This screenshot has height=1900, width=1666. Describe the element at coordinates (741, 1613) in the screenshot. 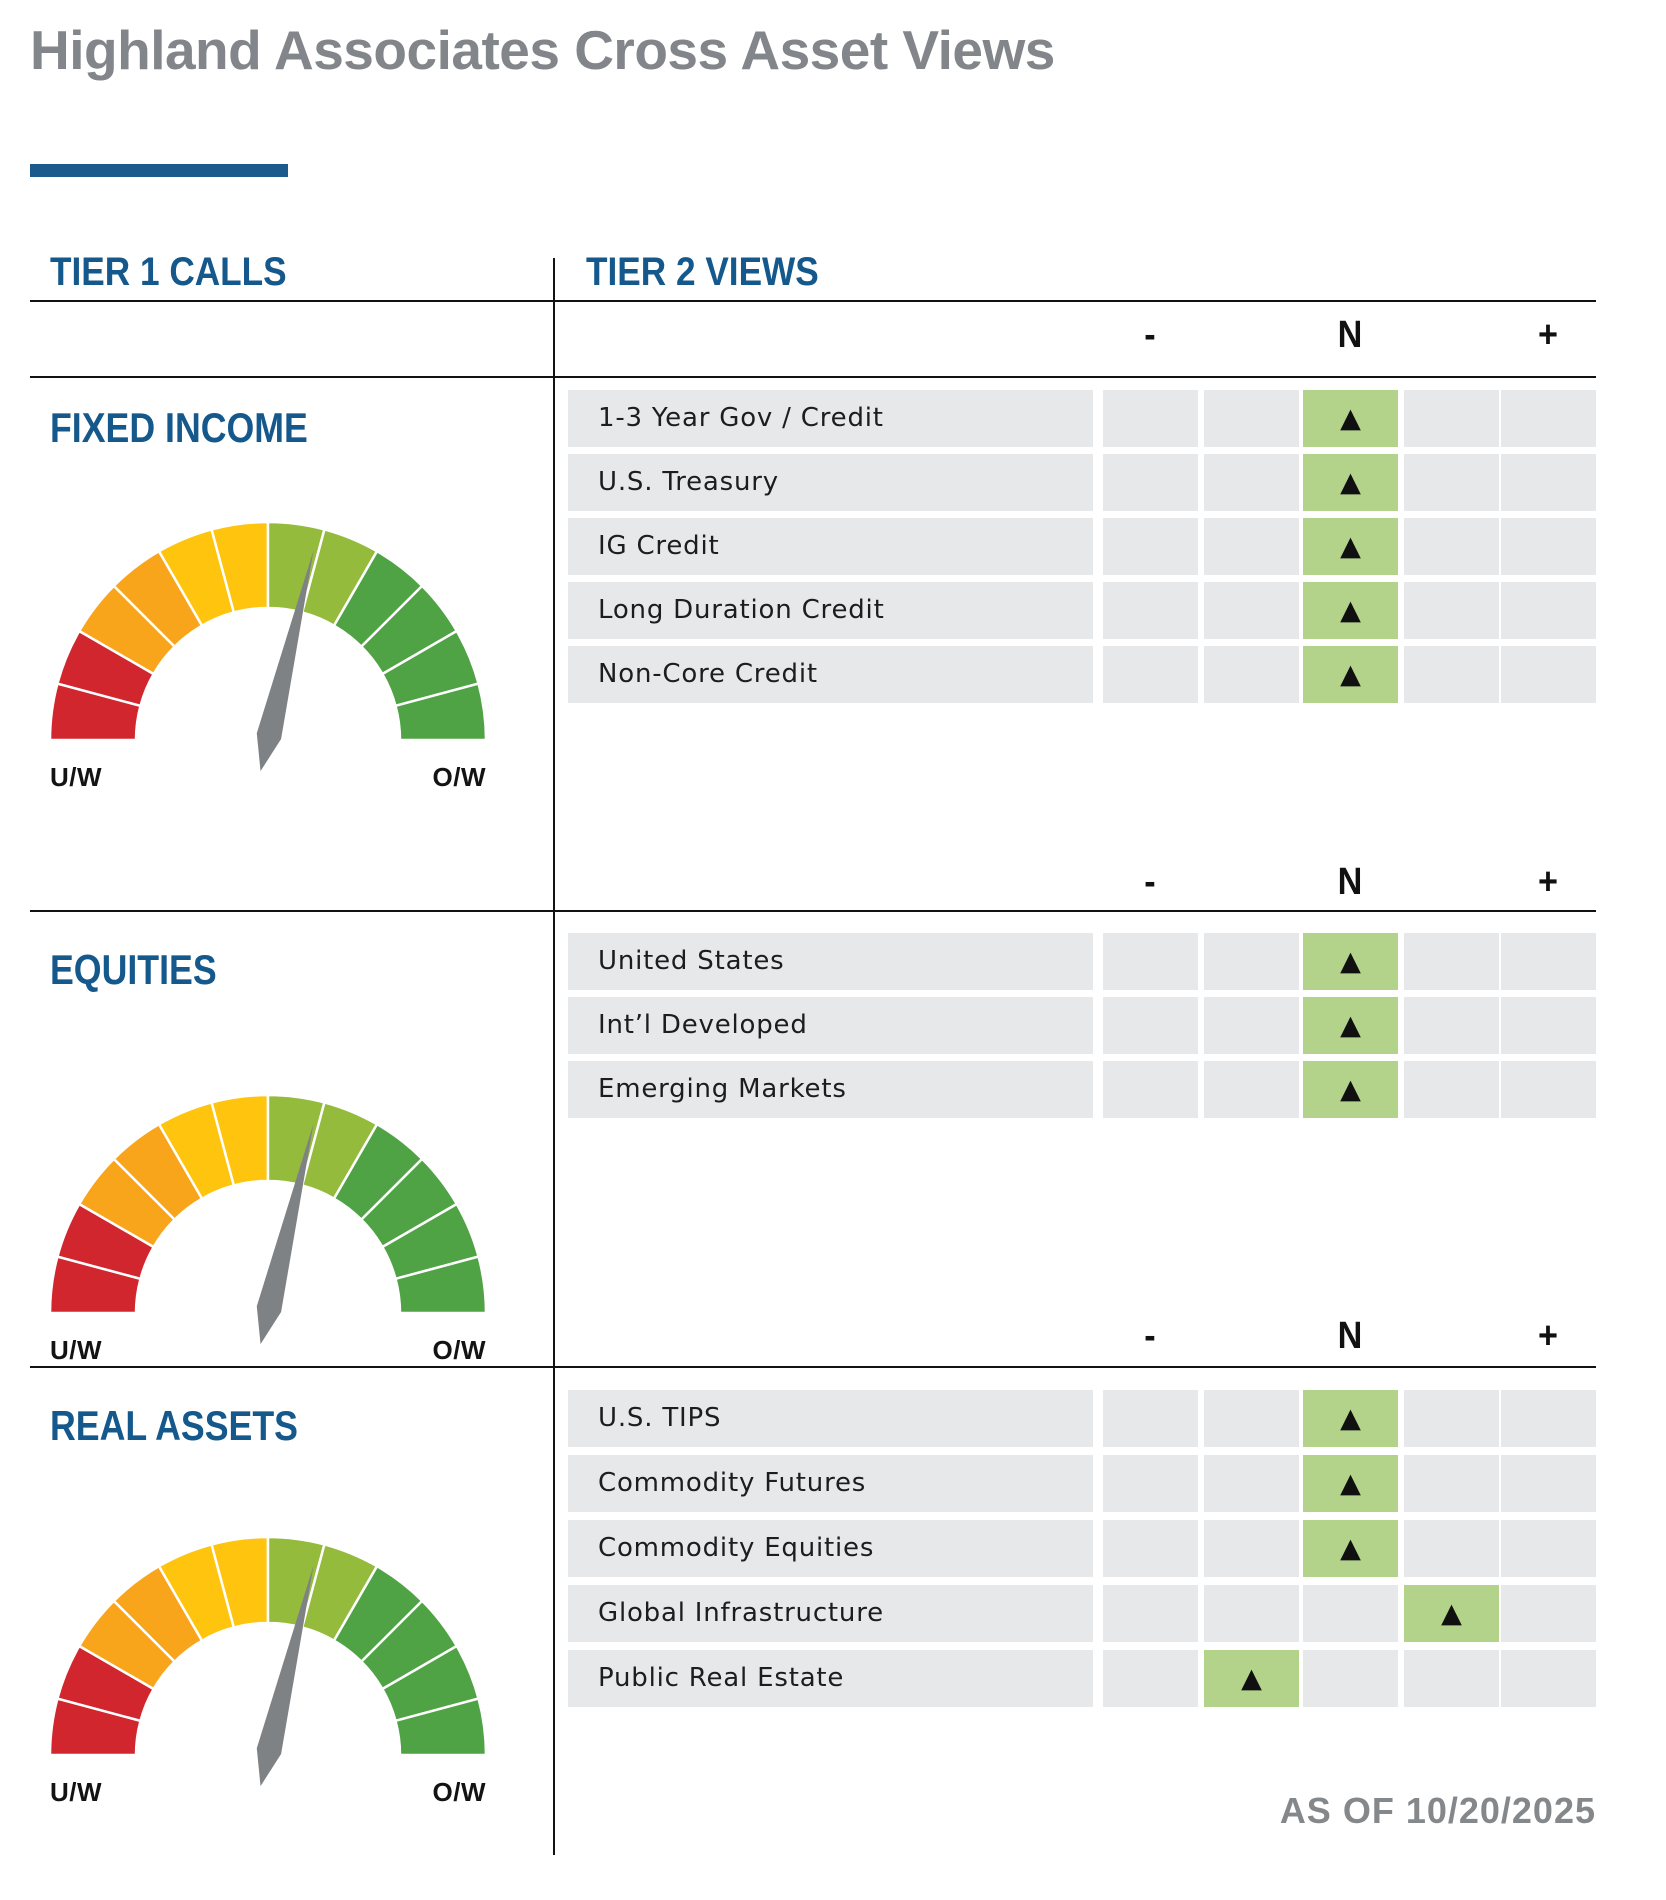

I see `row-label: Global Infrastructure` at that location.